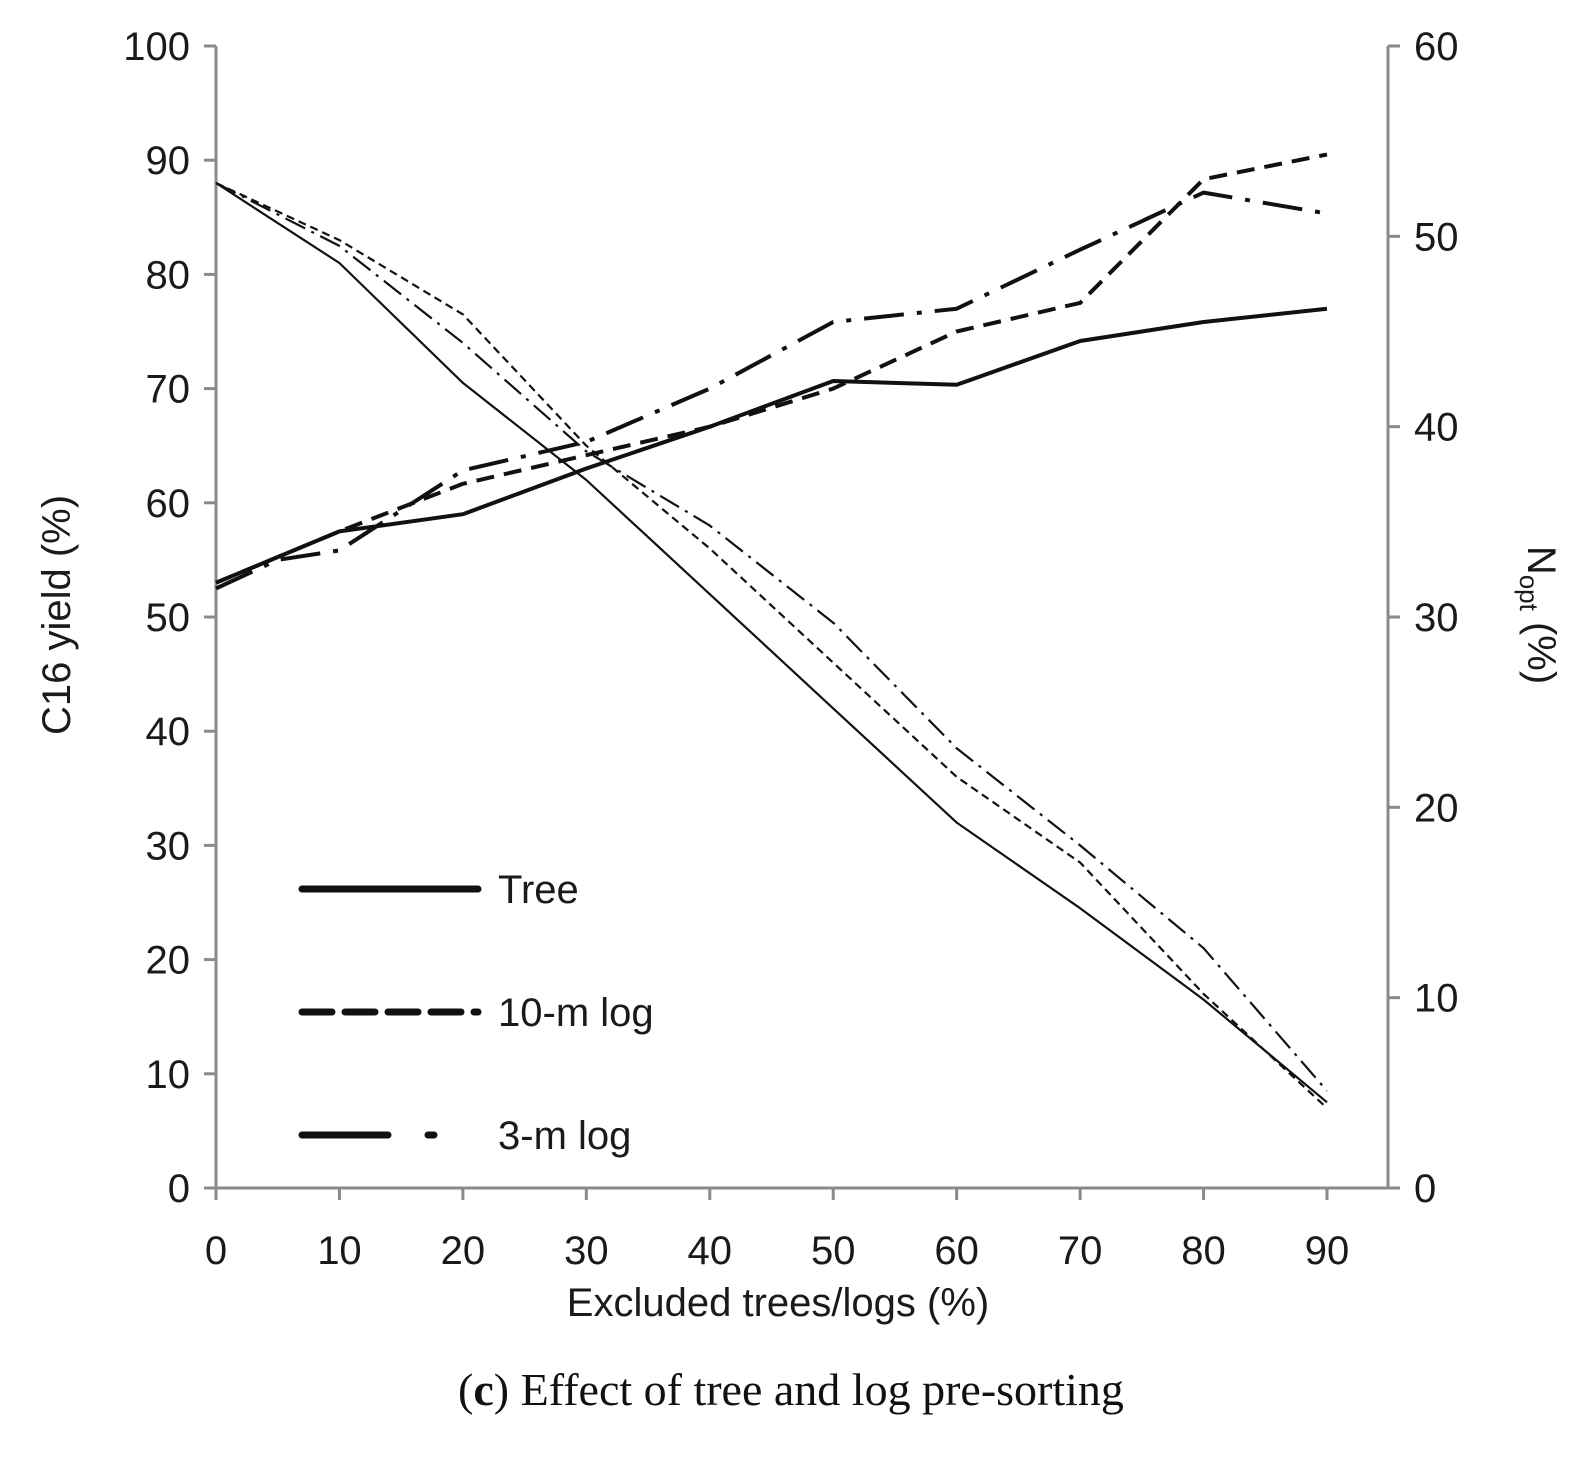 The width and height of the screenshot is (1582, 1461). I want to click on x-axis-title: Excluded trees/logs (%), so click(778, 1303).